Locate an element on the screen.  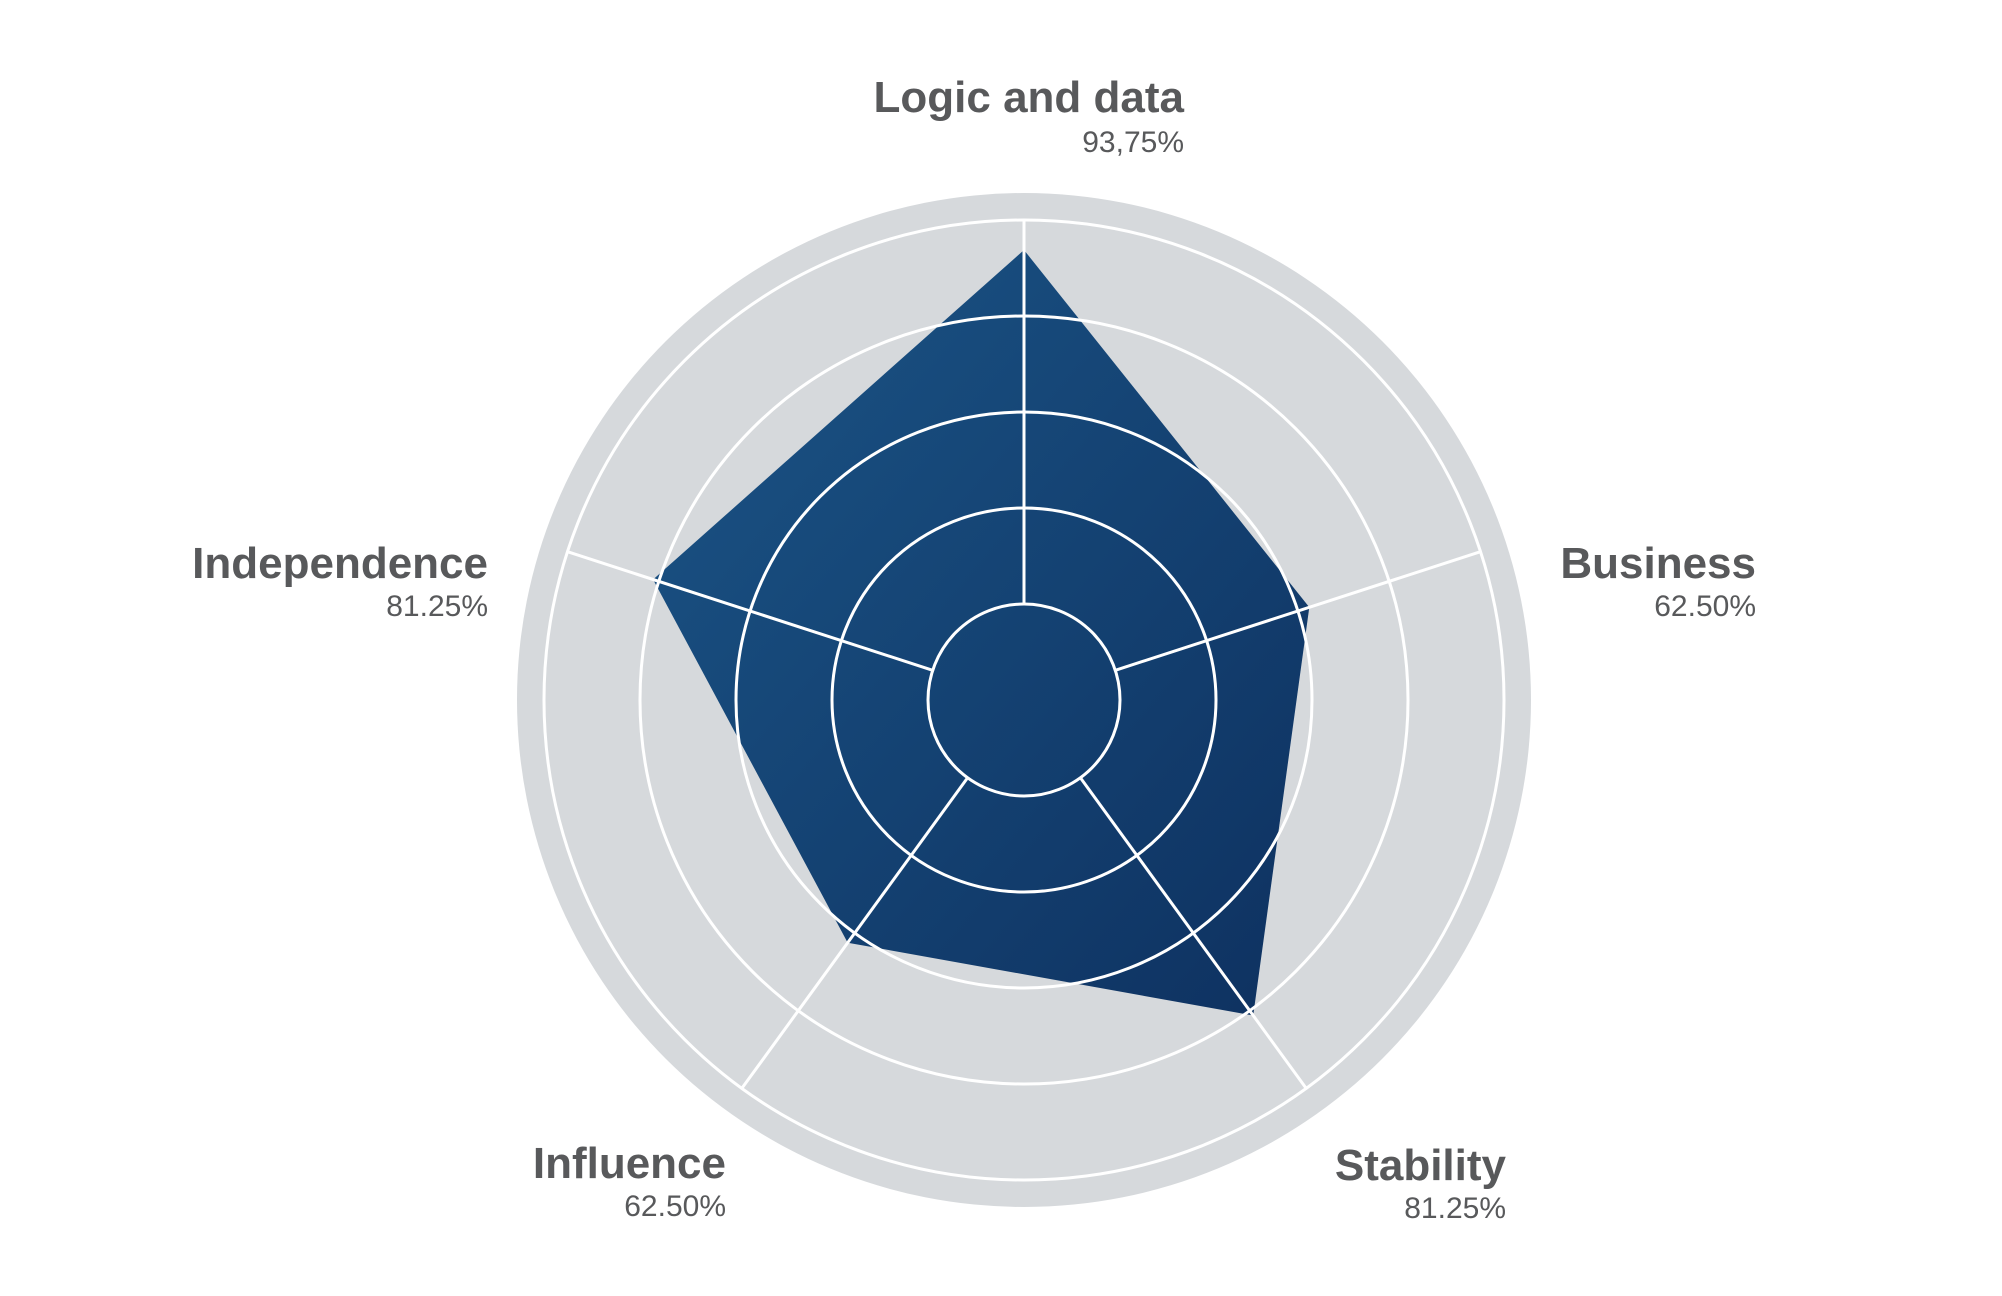
axis-label-business: Business 62.50% is located at coordinates (1658, 581).